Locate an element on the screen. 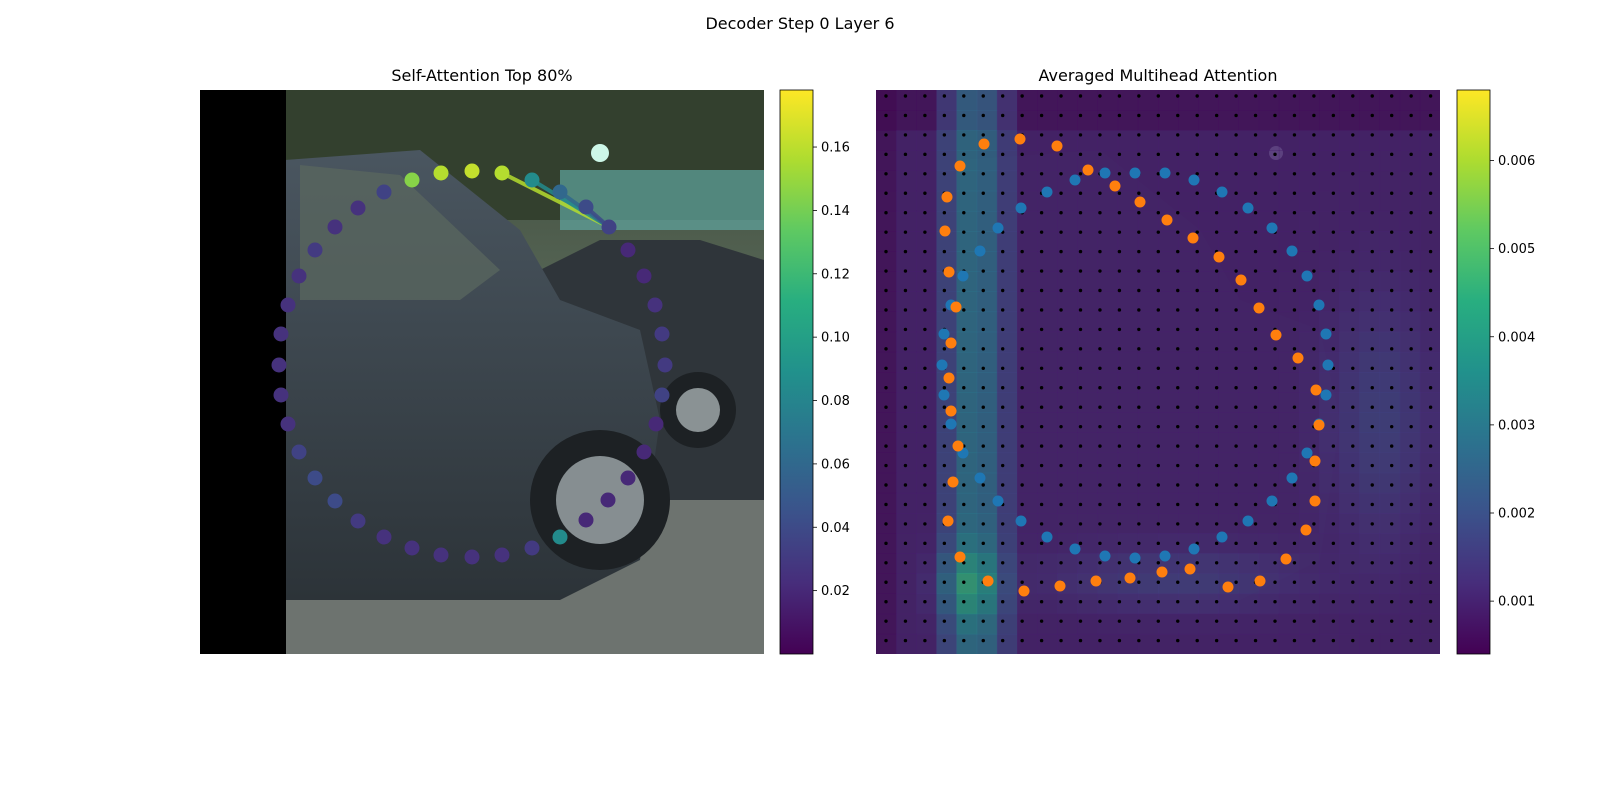  figure-suptitle: Decoder Step 0 Layer 6 is located at coordinates (800, 23).